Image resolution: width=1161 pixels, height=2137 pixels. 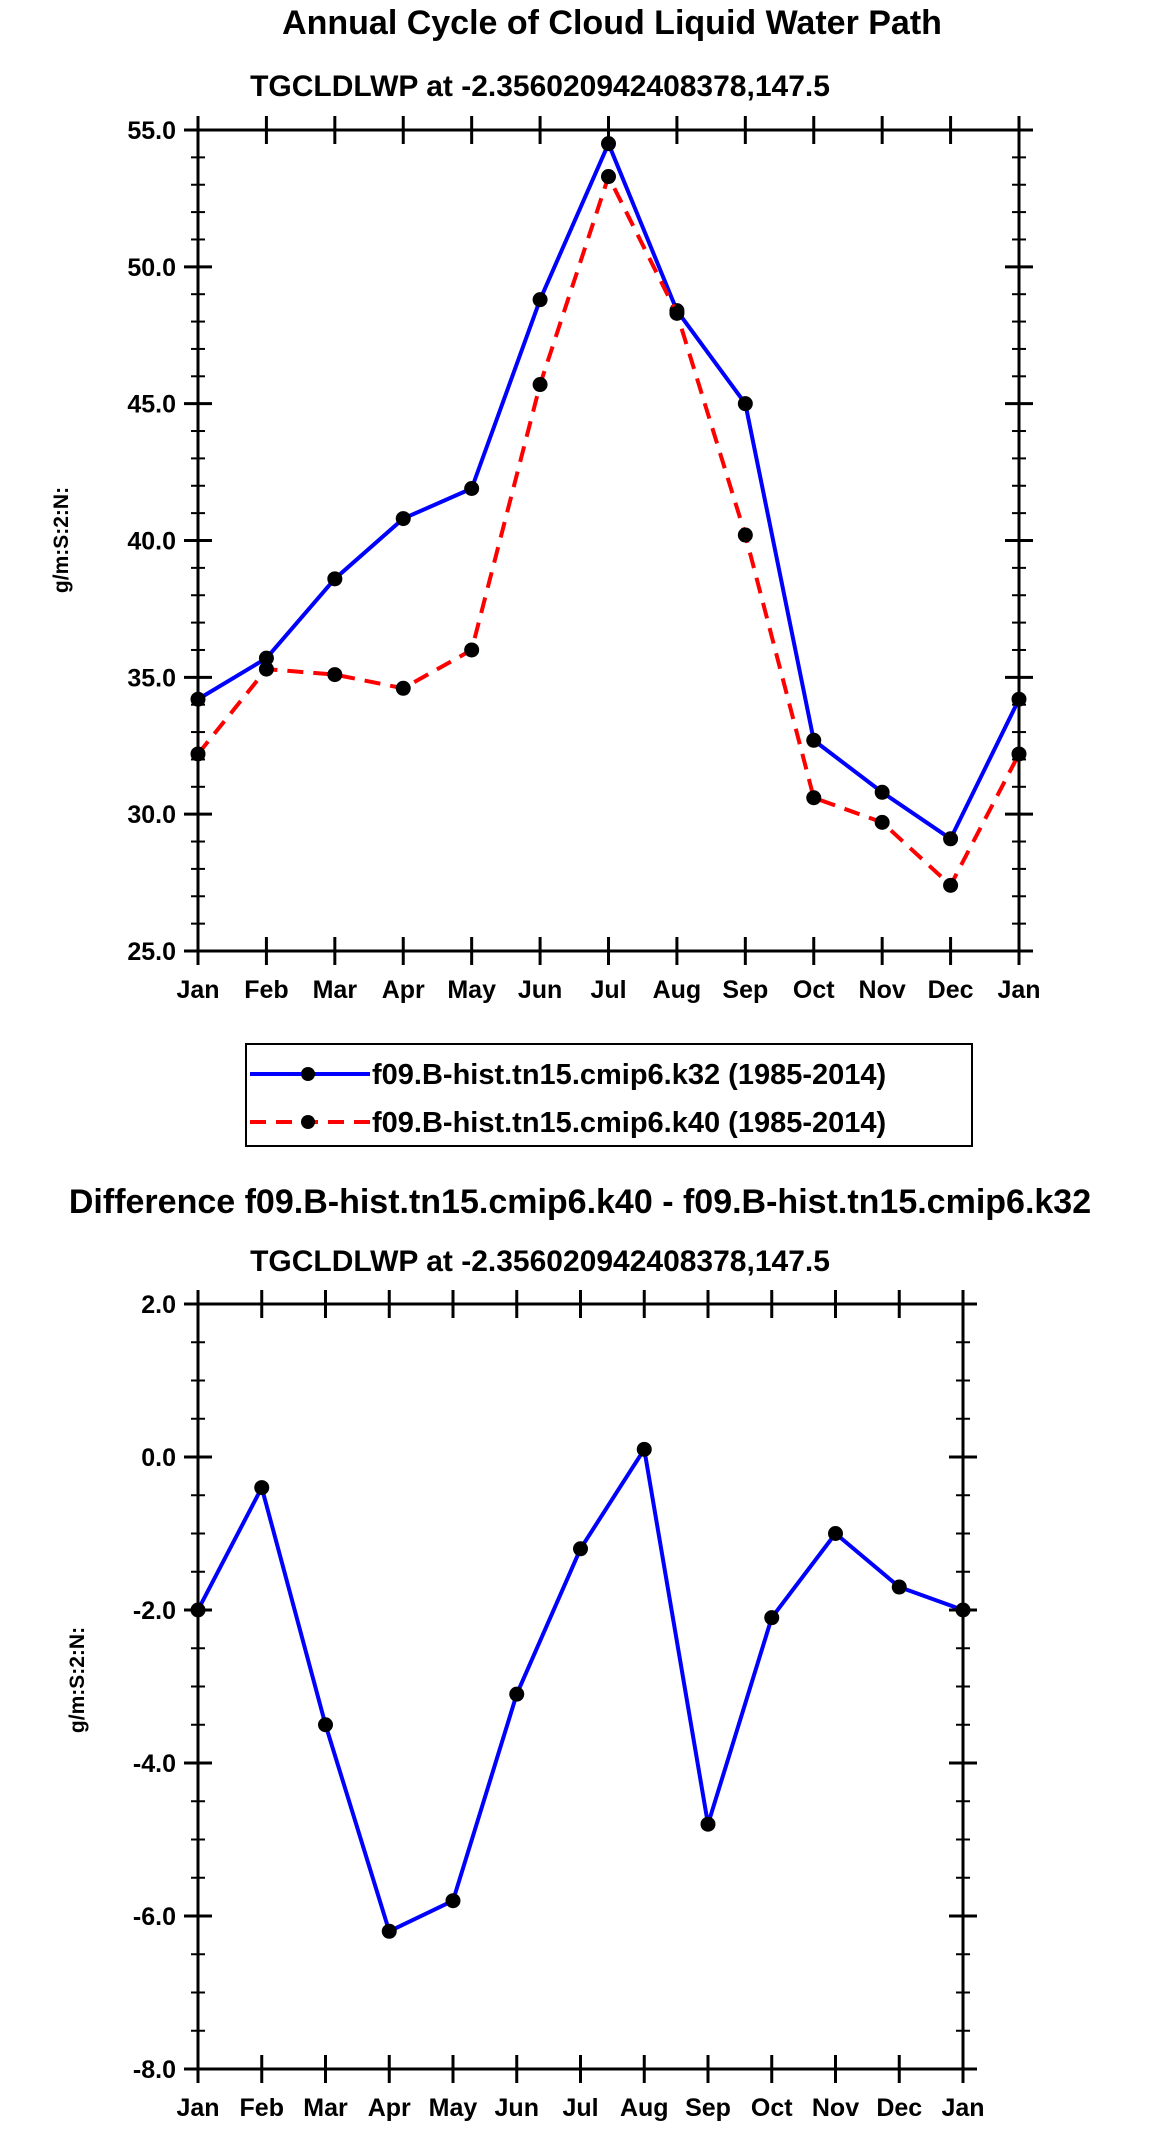 What do you see at coordinates (629, 1075) in the screenshot?
I see `legend-label-k32: f09.B-hist.tn15.cmip6.k32 (1985-2014)` at bounding box center [629, 1075].